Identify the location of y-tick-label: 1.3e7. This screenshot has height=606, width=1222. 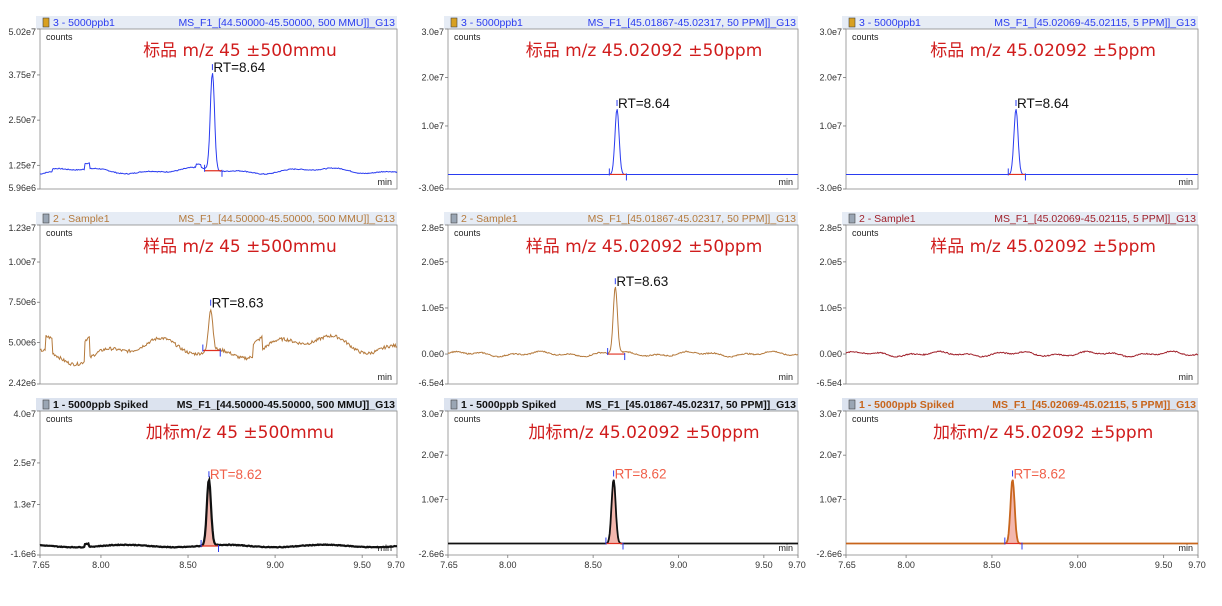
(24, 504).